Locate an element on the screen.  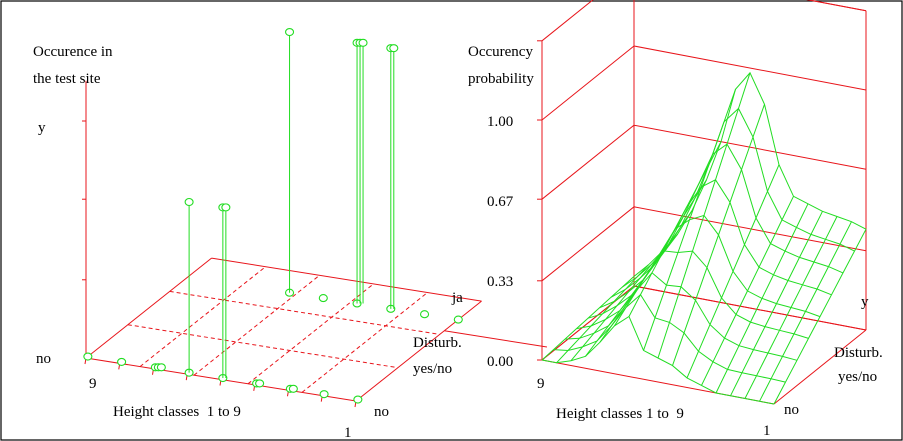
right-ztick-067: 0.67 is located at coordinates (500, 202).